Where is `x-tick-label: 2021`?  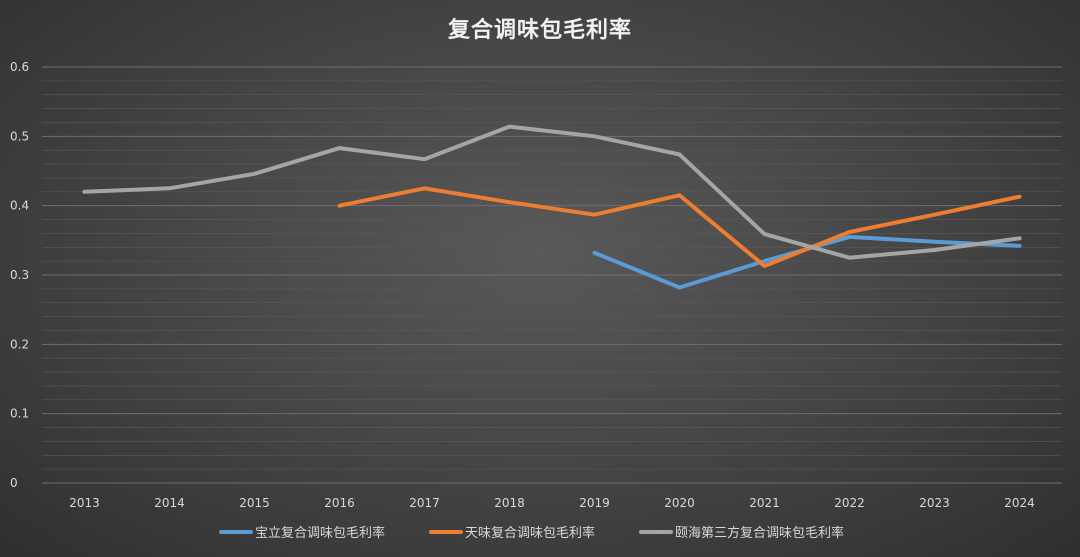 x-tick-label: 2021 is located at coordinates (764, 503).